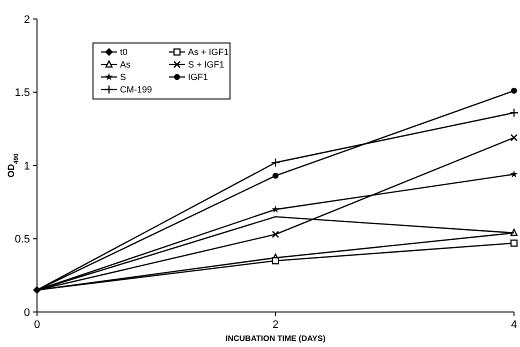 The image size is (520, 347). Describe the element at coordinates (208, 52) in the screenshot. I see `legend-label: As + IGF1` at that location.